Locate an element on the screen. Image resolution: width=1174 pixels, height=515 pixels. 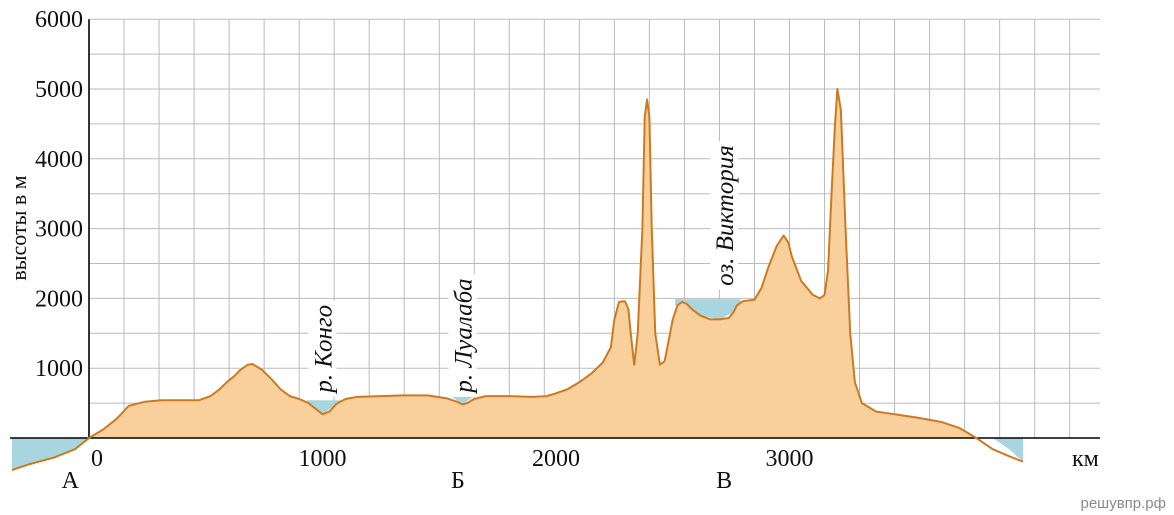
y-tick-label: 6000 is located at coordinates (59, 20).